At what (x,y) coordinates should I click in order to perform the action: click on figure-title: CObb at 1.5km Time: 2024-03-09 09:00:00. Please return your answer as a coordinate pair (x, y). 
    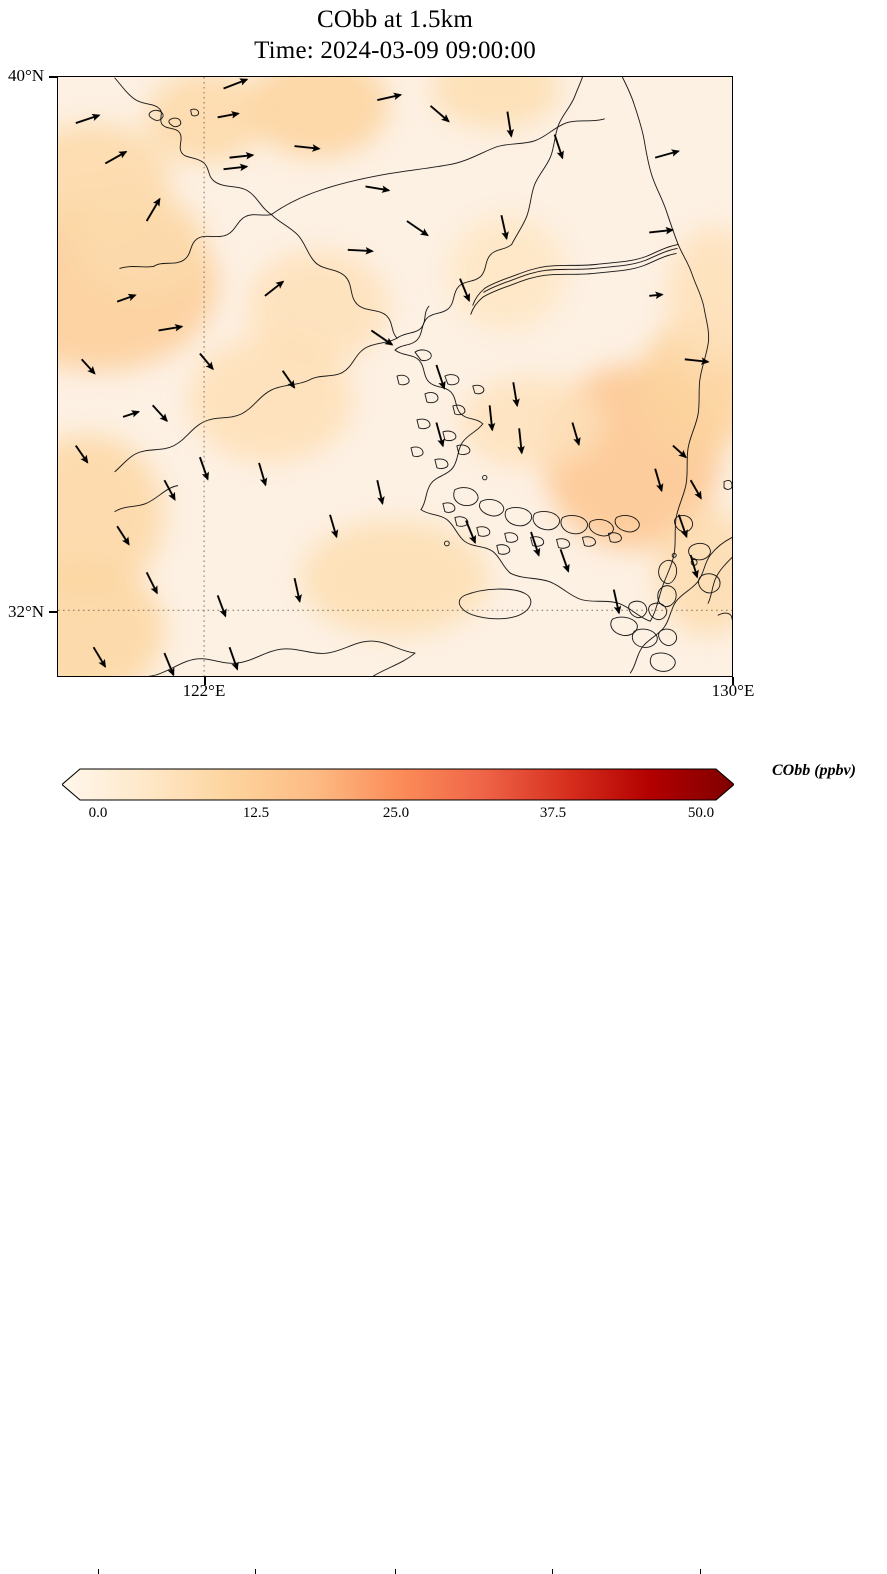
    Looking at the image, I should click on (395, 35).